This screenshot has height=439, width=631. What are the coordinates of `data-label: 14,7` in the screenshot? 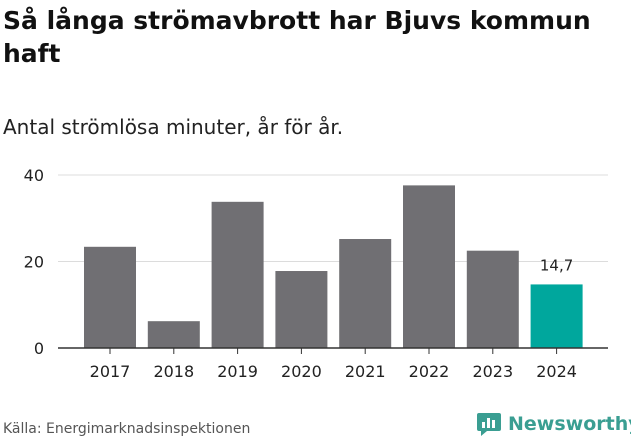 It's located at (556, 265).